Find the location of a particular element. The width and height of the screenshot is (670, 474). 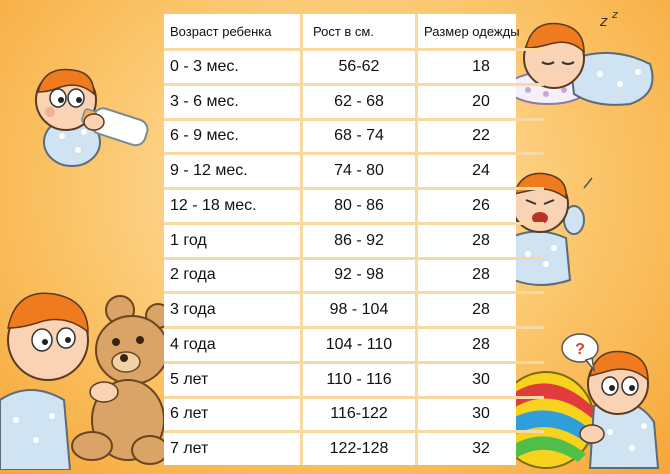

table-row: 1 год 86 - 92 28 is located at coordinates (354, 242).